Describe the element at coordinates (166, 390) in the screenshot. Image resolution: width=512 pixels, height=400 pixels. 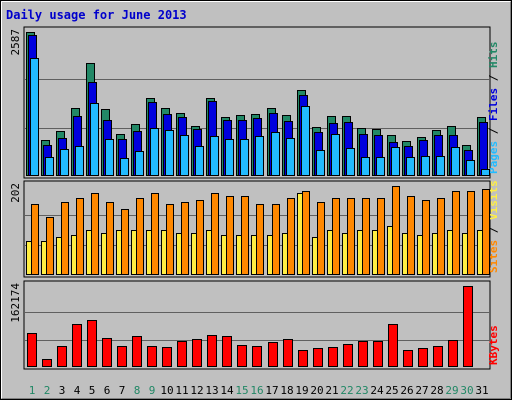
I see `day-label: 10` at that location.